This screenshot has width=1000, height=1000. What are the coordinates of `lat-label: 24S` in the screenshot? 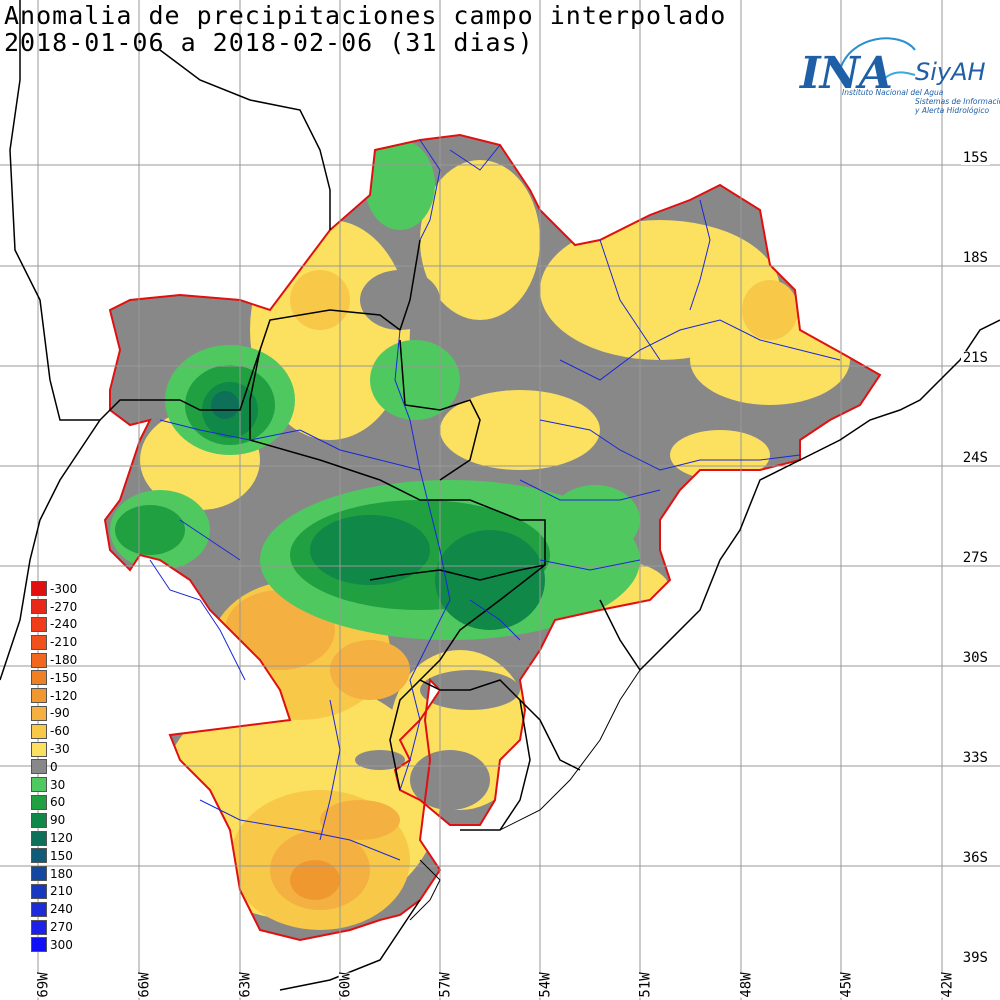 It's located at (975, 458).